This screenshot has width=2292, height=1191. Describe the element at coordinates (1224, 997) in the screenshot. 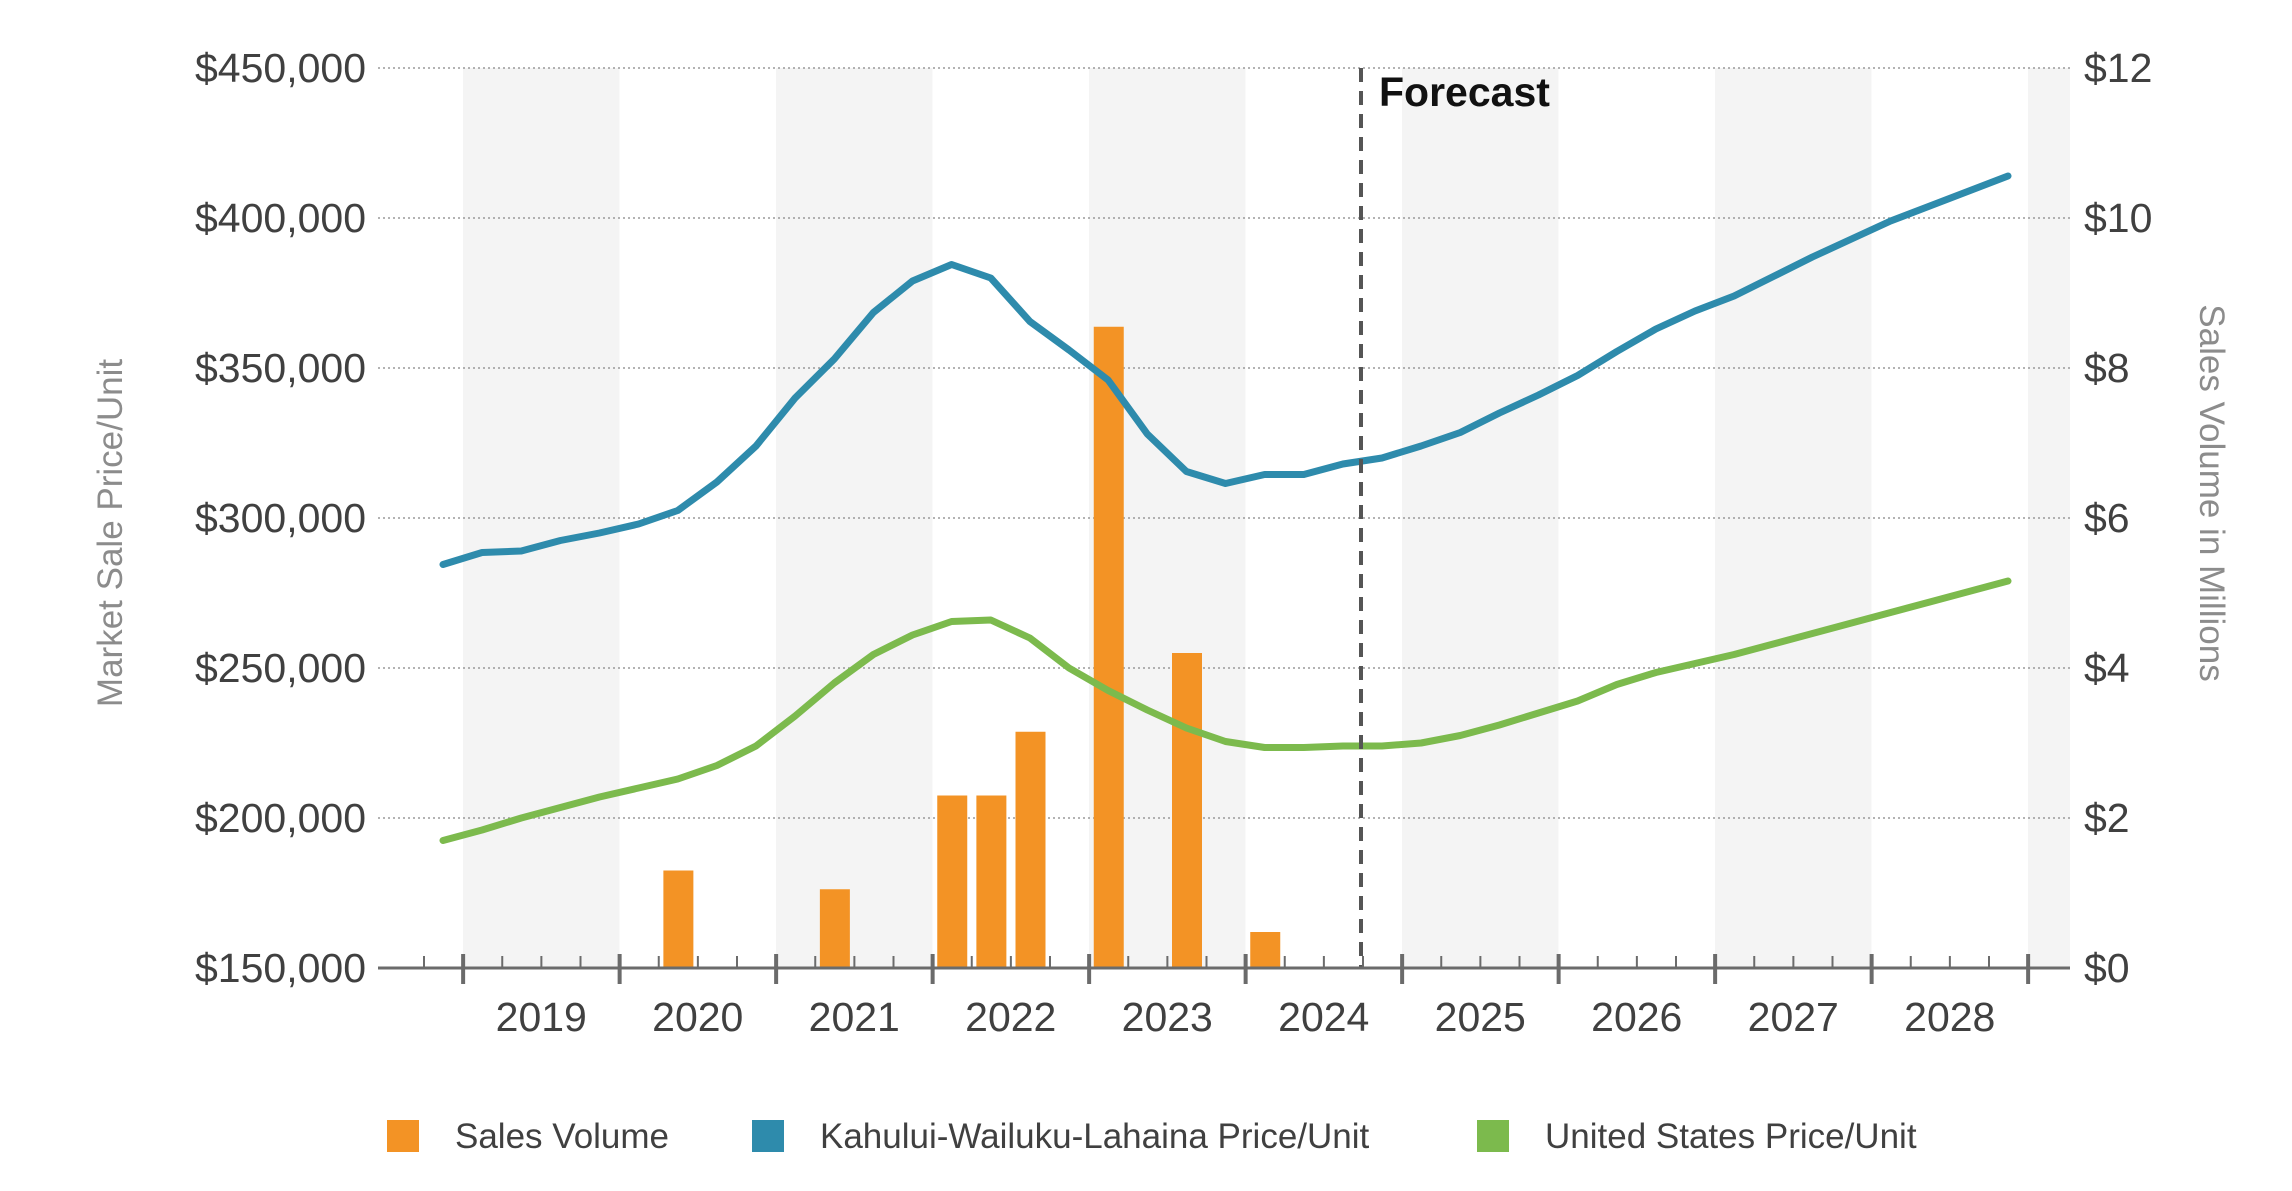

I see `x-axis: 2019 2020 2021 2022 2023 2024 2025 2026 2027 2028` at that location.